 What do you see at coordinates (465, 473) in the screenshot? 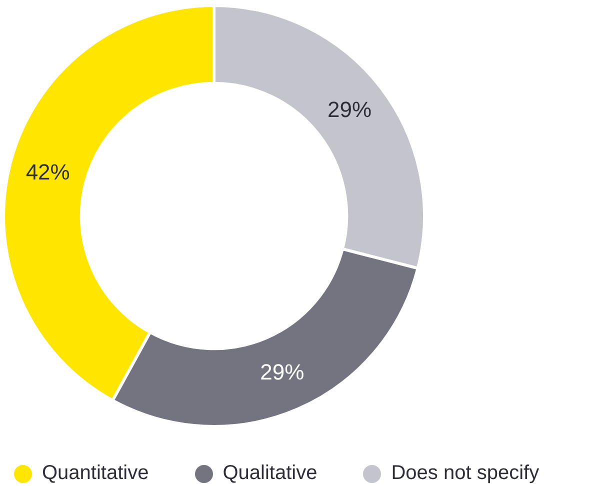
I see `legend-label: Does not specify` at bounding box center [465, 473].